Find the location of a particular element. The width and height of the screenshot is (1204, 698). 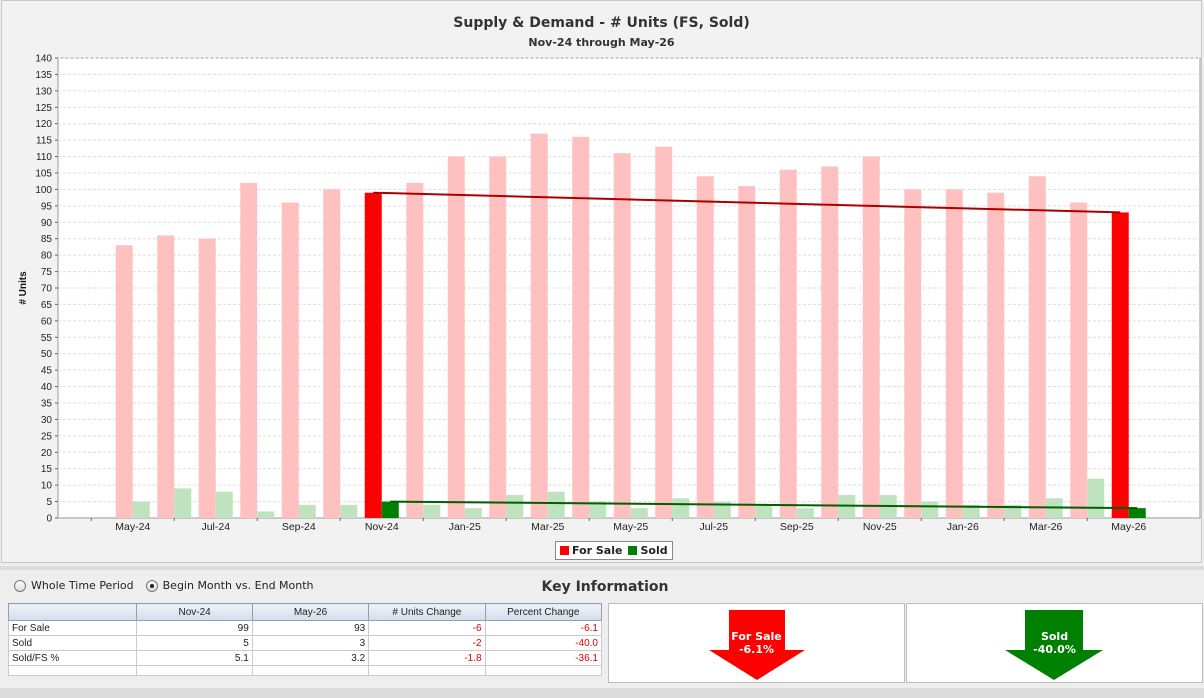

y-tick-label: 70 is located at coordinates (47, 289).